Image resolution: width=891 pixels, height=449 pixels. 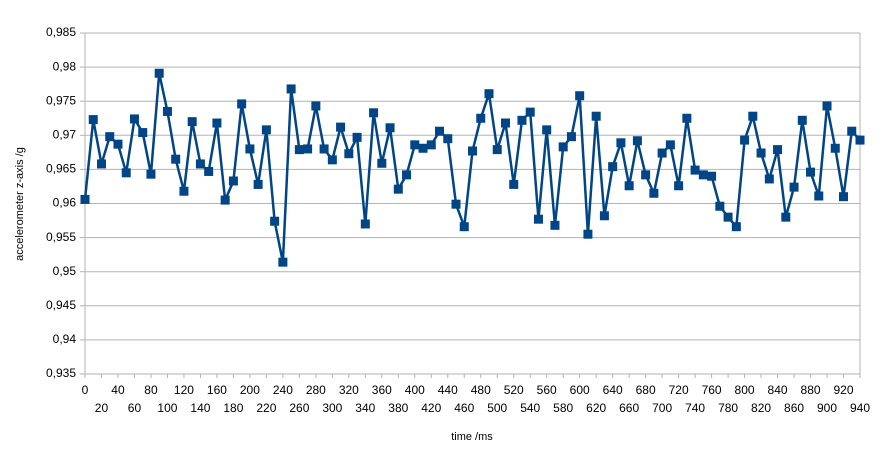 What do you see at coordinates (695, 408) in the screenshot?
I see `x-tick-label: 740` at bounding box center [695, 408].